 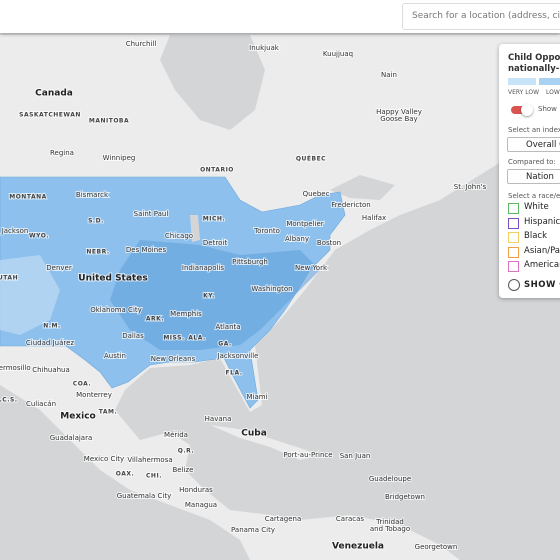 What do you see at coordinates (41, 404) in the screenshot?
I see `place-label: Culiacán` at bounding box center [41, 404].